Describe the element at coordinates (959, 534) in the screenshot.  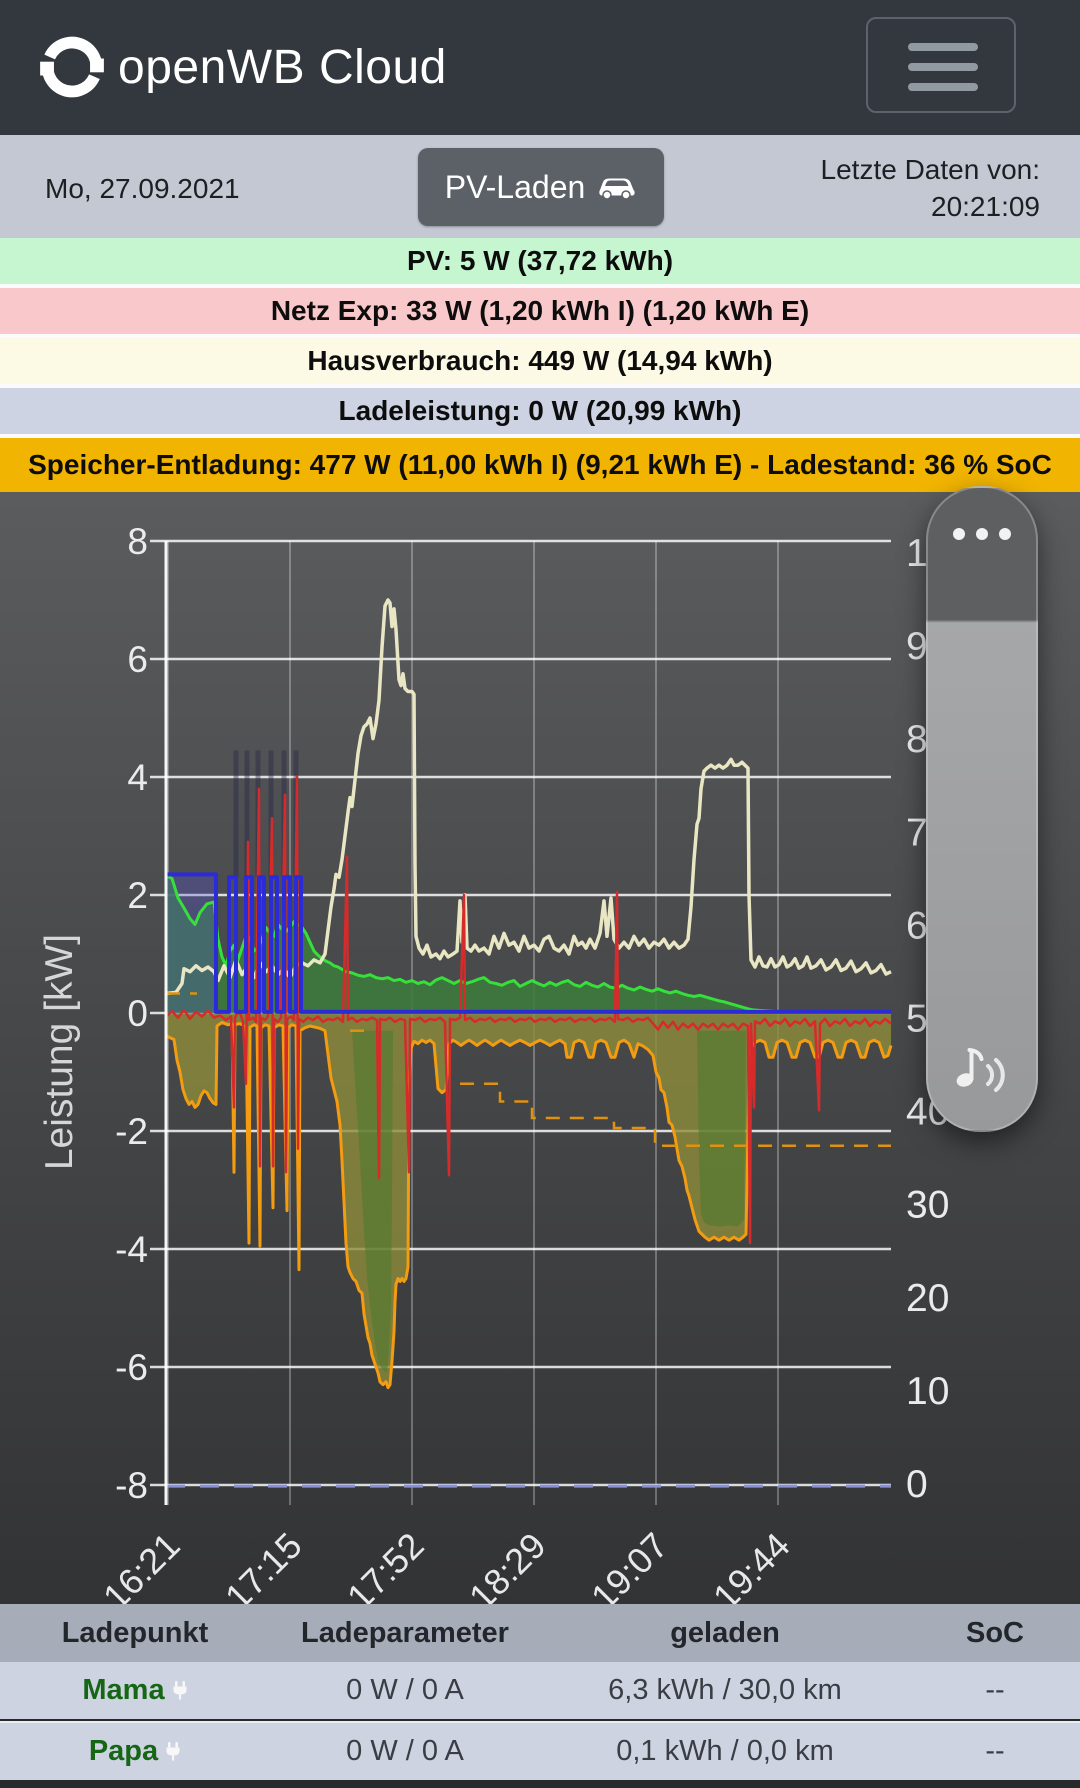
I see `three-dots-icon` at that location.